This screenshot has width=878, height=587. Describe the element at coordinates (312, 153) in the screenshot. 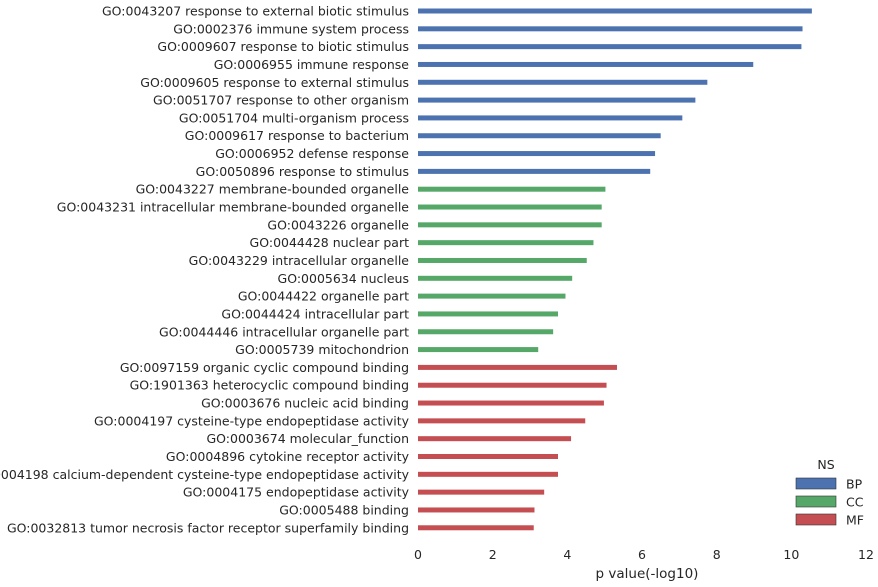

I see `category-label: GO:0006952 defense response` at that location.